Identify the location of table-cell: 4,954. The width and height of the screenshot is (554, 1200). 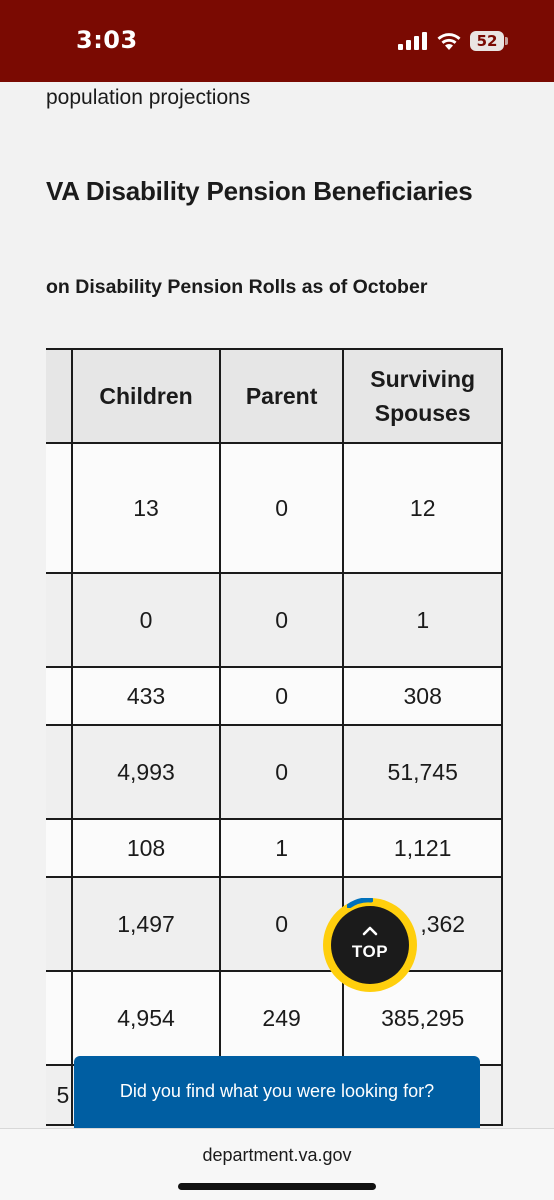
(146, 1018).